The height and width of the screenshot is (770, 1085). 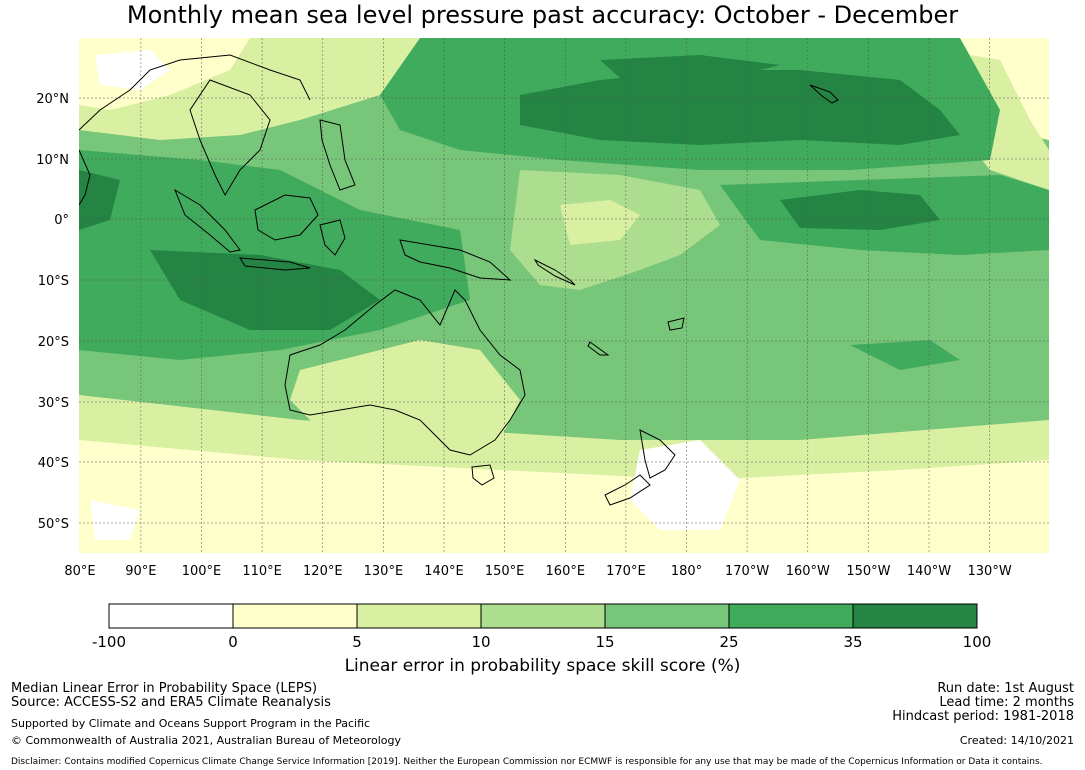 What do you see at coordinates (444, 571) in the screenshot?
I see `lon-label: 140°E` at bounding box center [444, 571].